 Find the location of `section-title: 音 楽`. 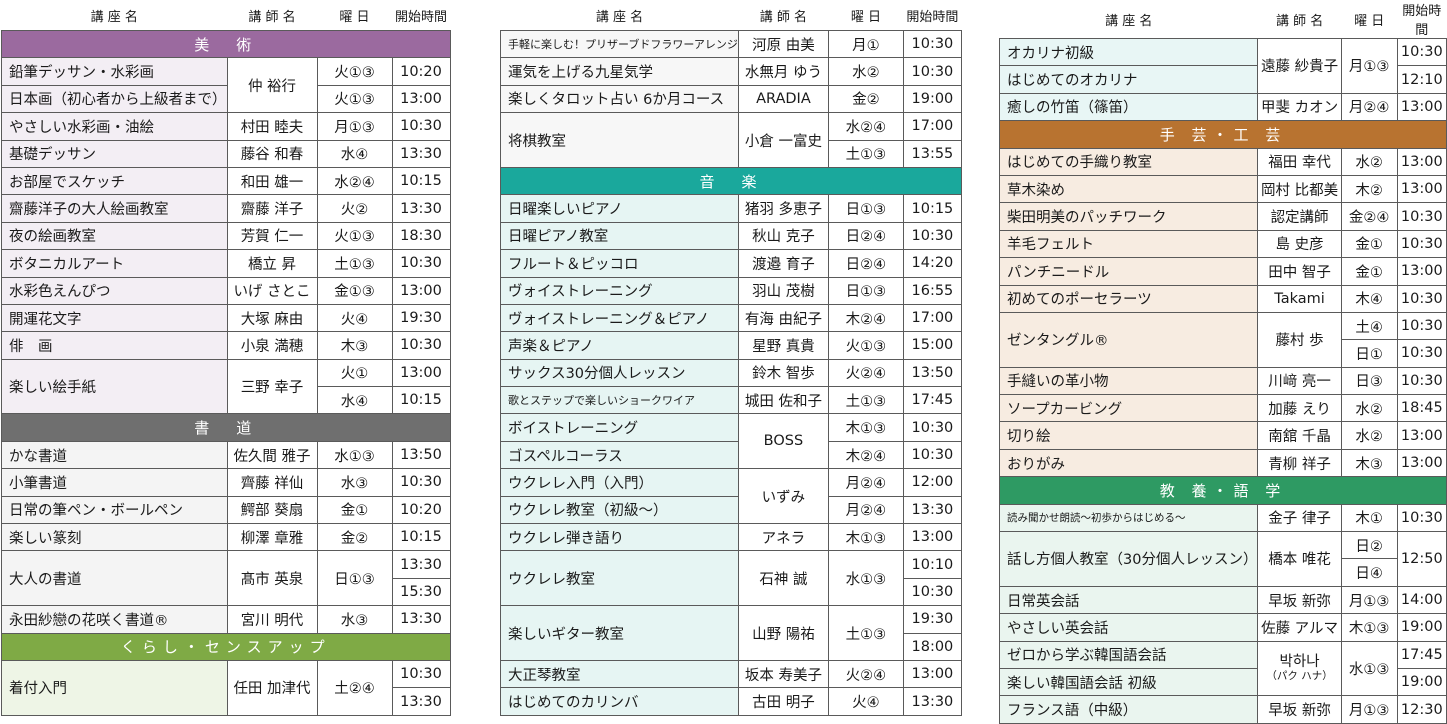

section-title: 音 楽 is located at coordinates (731, 181).